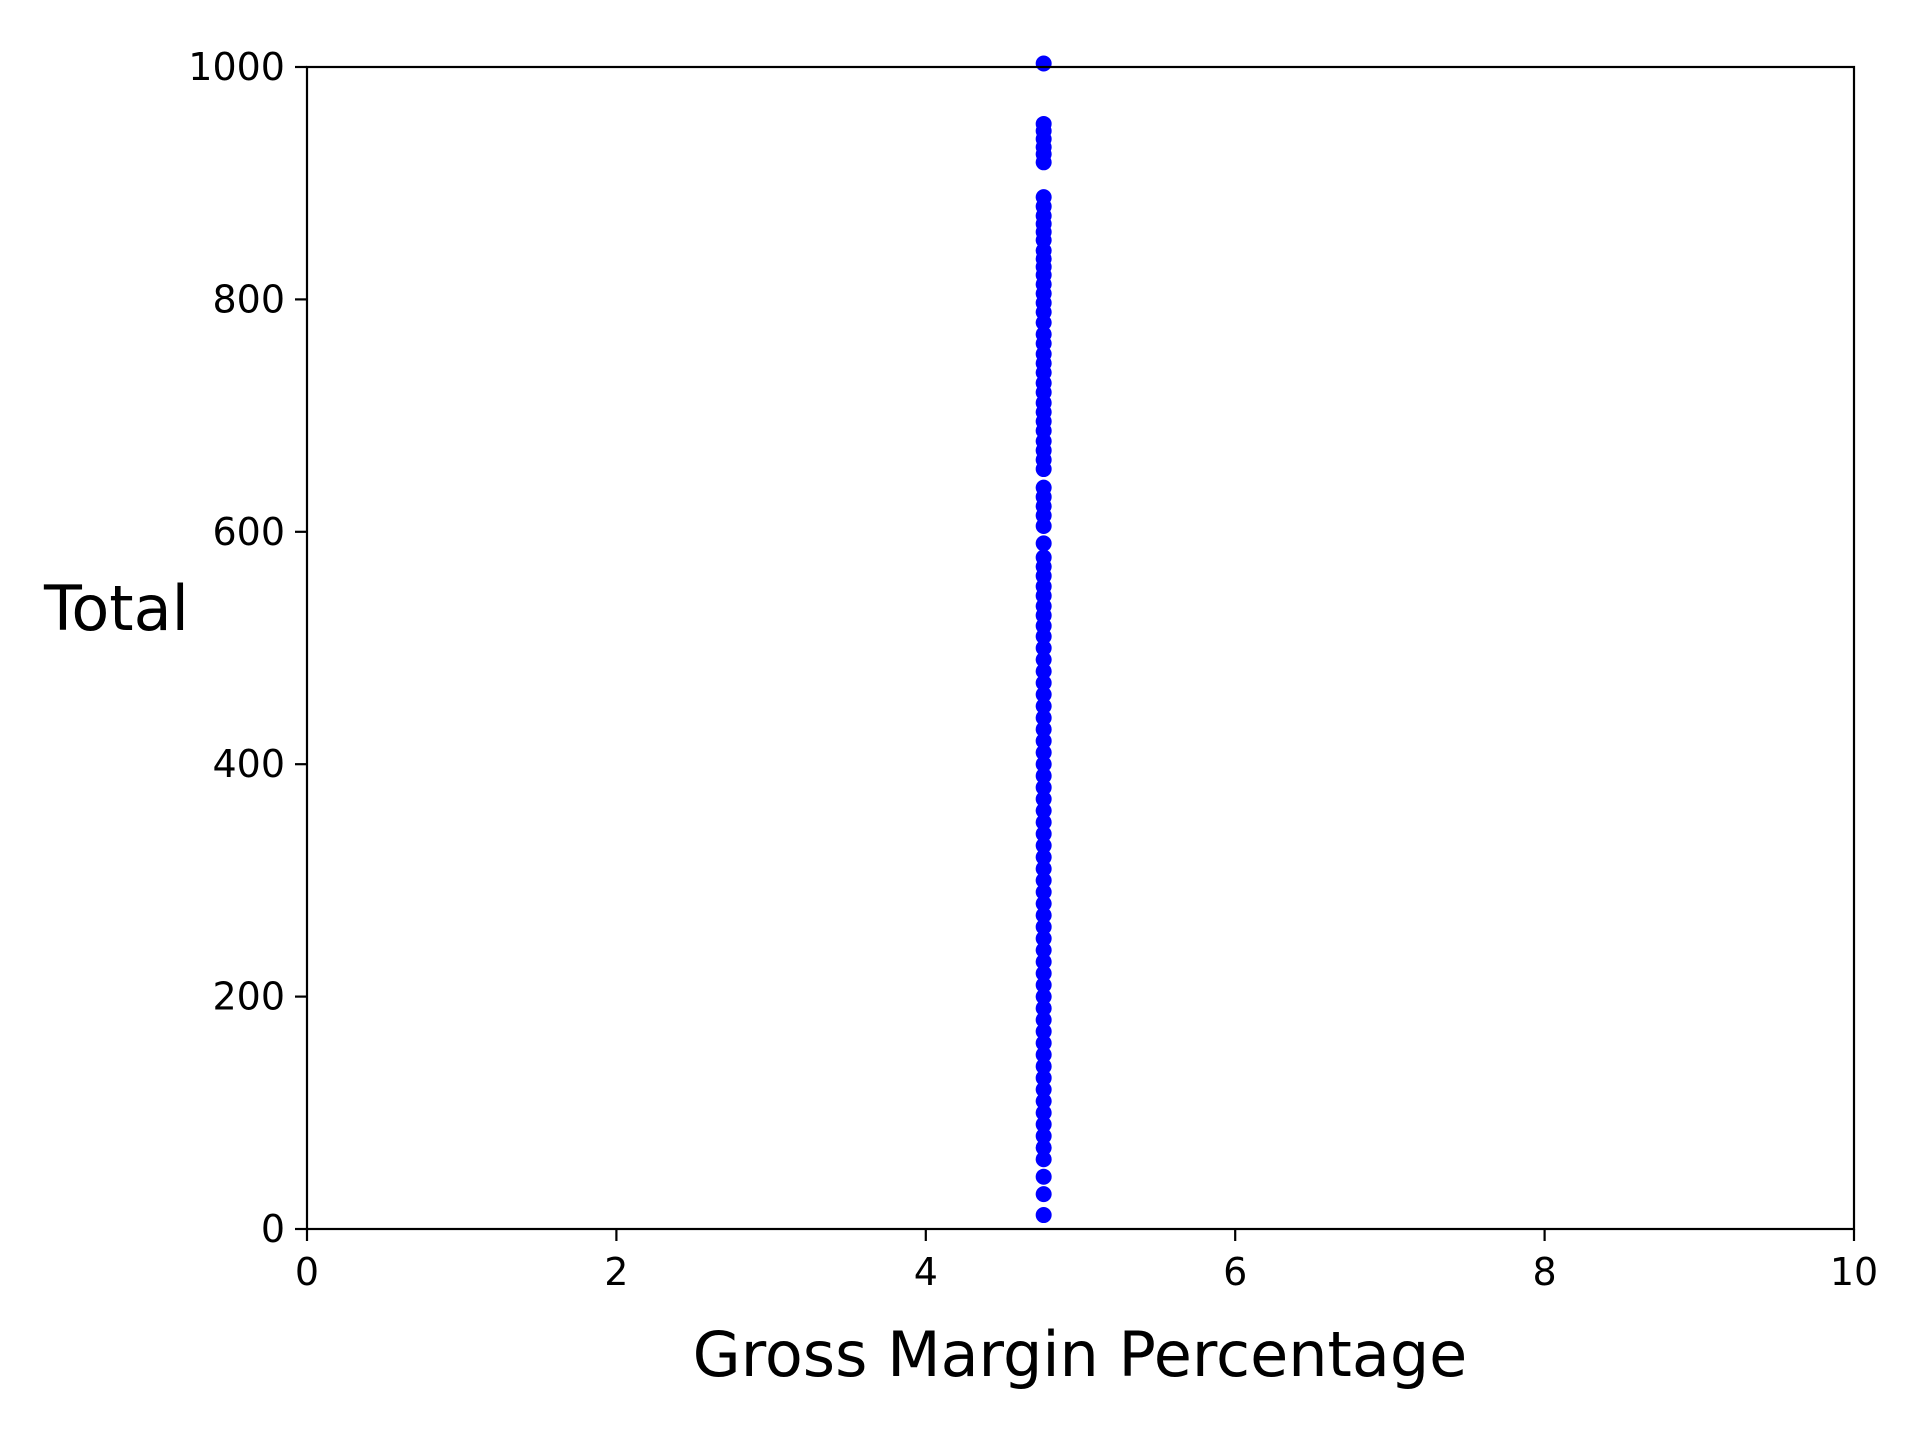  I want to click on y-axis-label: Total, so click(116, 608).